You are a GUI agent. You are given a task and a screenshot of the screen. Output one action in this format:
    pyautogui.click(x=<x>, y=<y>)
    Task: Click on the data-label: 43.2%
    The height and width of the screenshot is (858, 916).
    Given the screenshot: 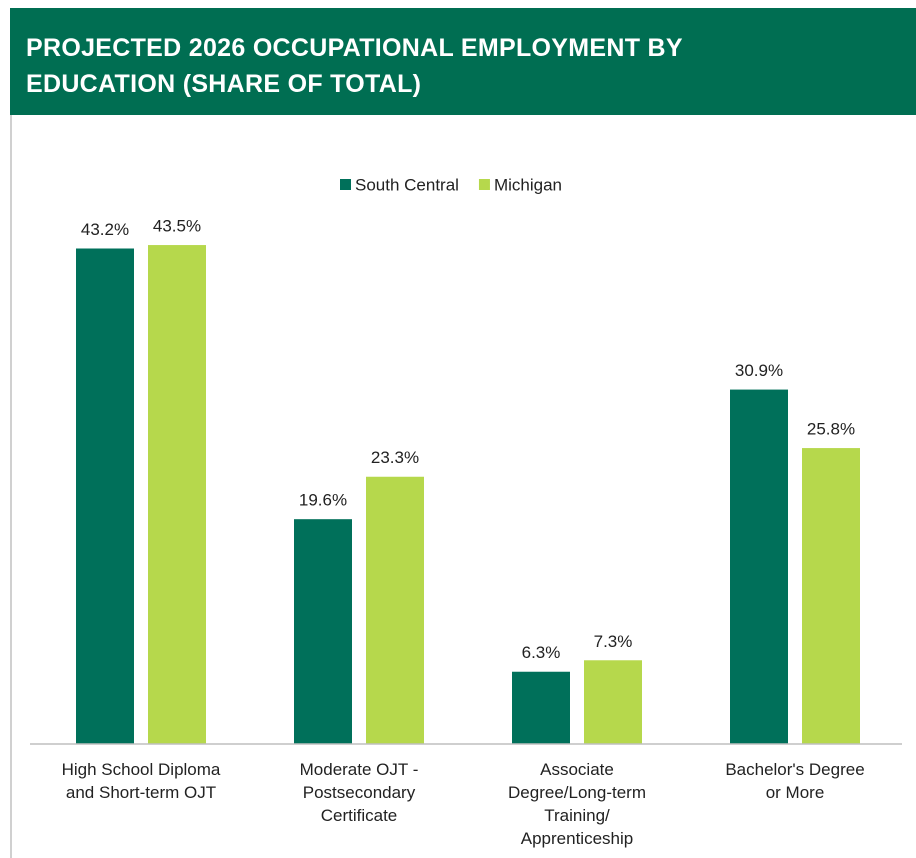 What is the action you would take?
    pyautogui.click(x=105, y=229)
    